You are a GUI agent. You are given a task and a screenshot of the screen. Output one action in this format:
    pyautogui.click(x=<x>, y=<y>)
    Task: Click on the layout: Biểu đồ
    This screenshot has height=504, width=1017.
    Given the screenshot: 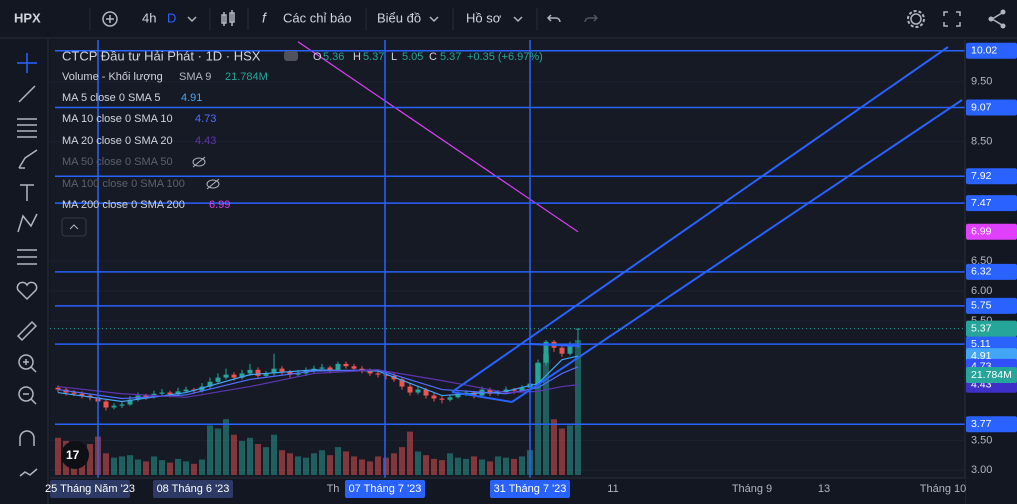 What is the action you would take?
    pyautogui.click(x=399, y=17)
    